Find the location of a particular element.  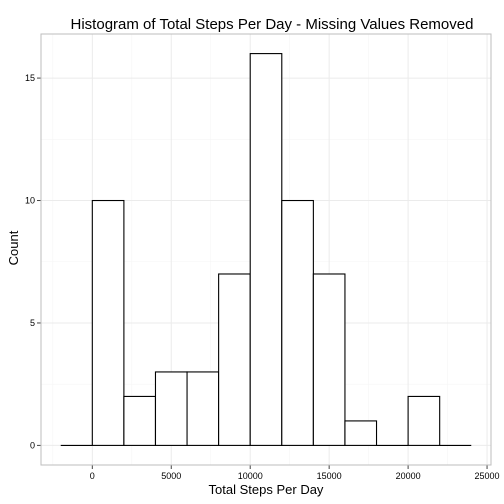

x-tick-label: 15000 is located at coordinates (329, 476).